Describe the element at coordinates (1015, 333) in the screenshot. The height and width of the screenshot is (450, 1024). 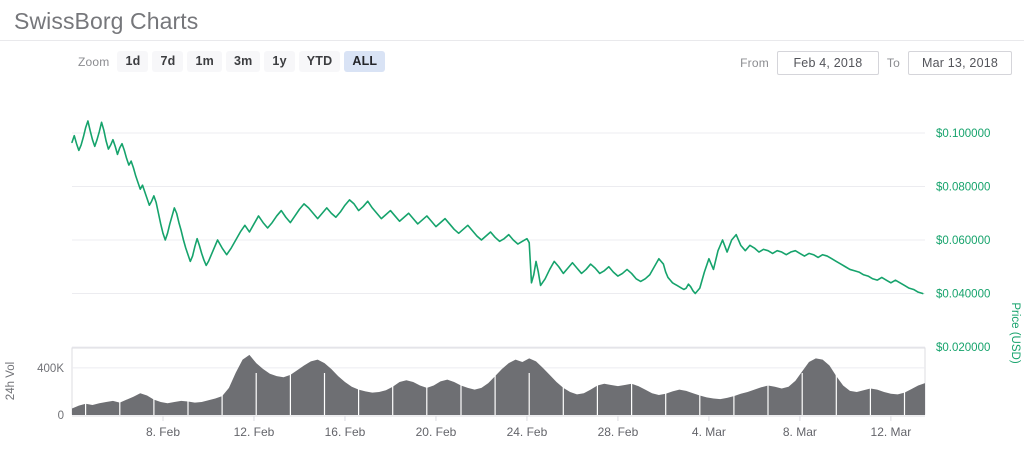
I see `price-axis-title: Price (USD)` at that location.